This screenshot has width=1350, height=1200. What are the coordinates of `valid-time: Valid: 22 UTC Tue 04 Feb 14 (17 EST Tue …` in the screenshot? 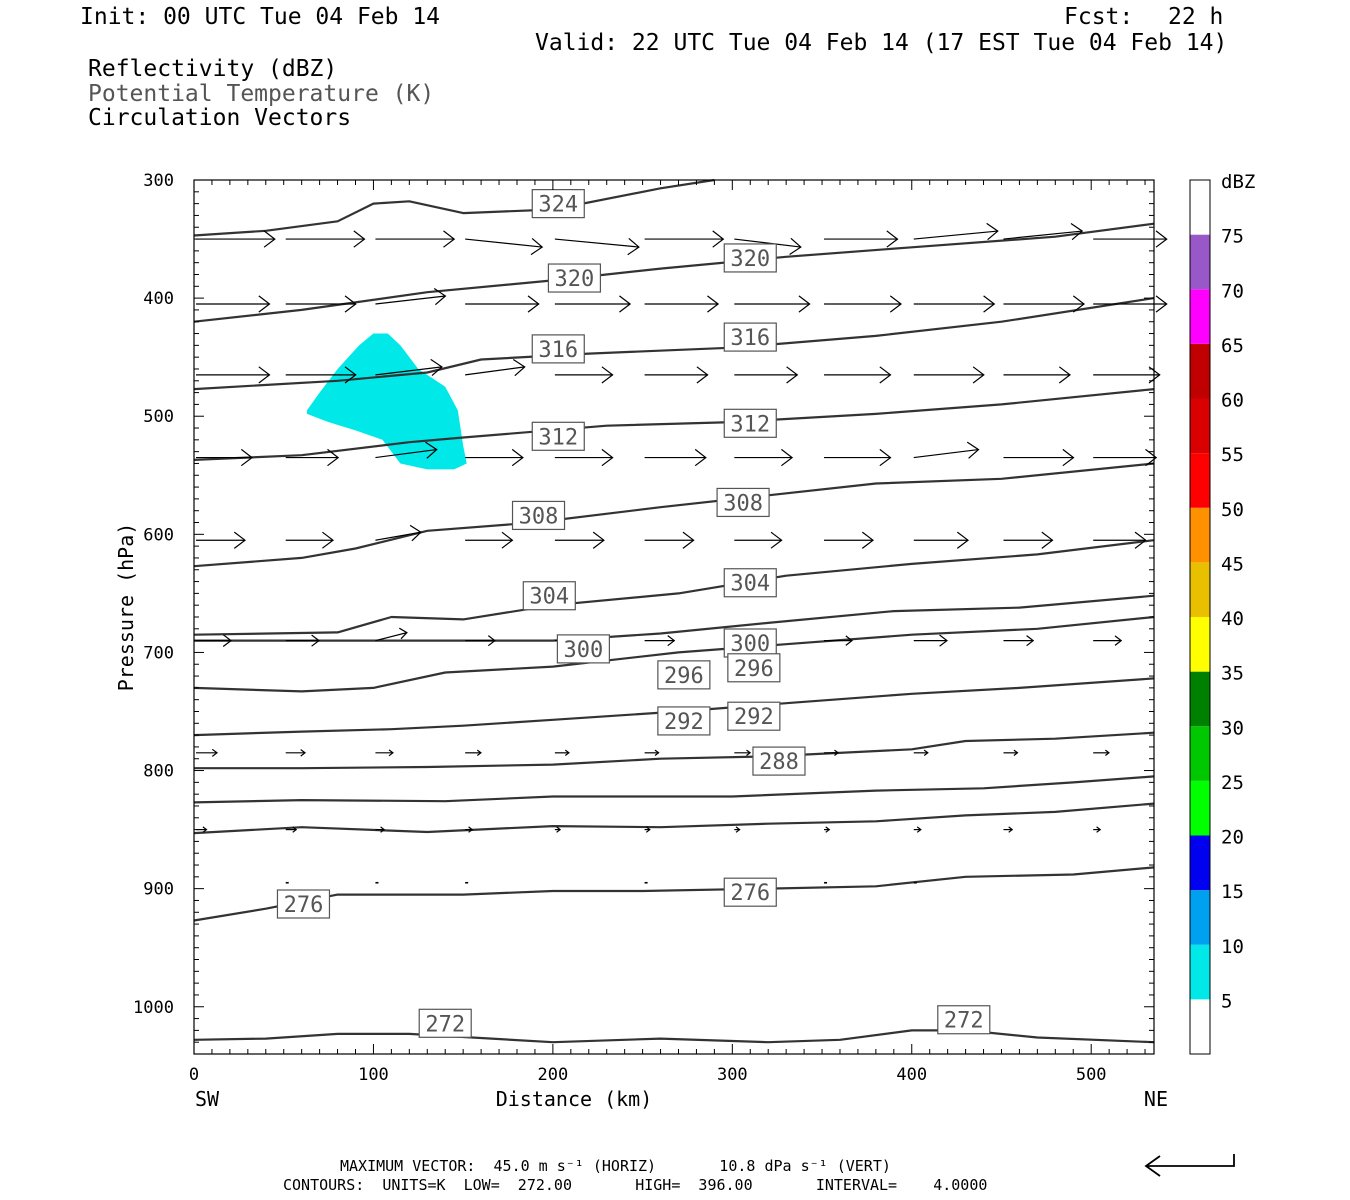 It's located at (881, 43).